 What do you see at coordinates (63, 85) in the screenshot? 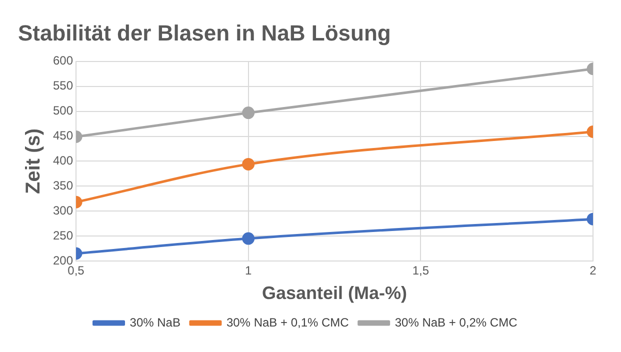
I see `y-tick-label: 550` at bounding box center [63, 85].